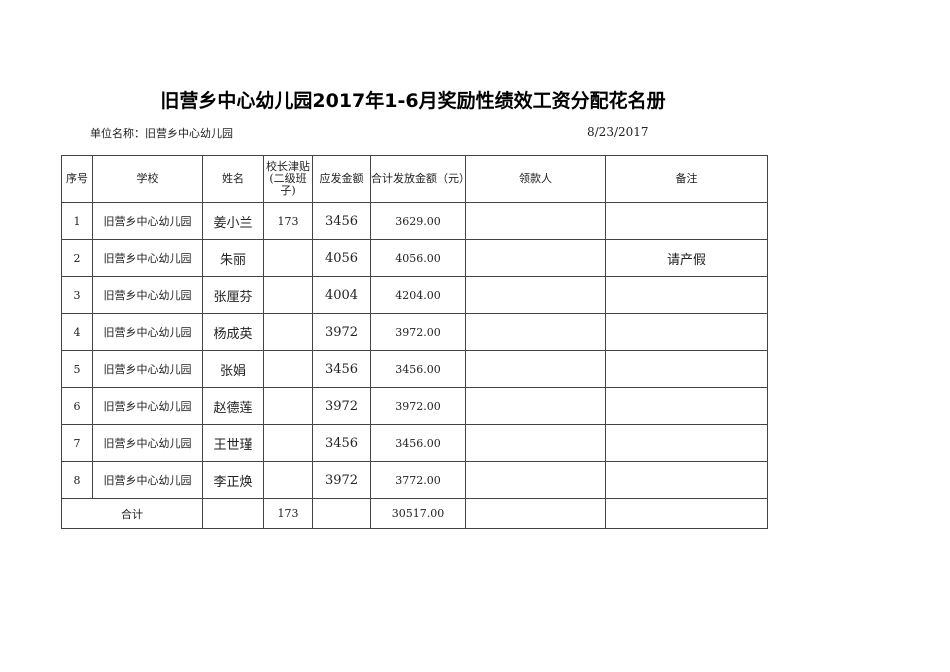 Image resolution: width=950 pixels, height=672 pixels. What do you see at coordinates (618, 132) in the screenshot?
I see `date: 8/23/2017` at bounding box center [618, 132].